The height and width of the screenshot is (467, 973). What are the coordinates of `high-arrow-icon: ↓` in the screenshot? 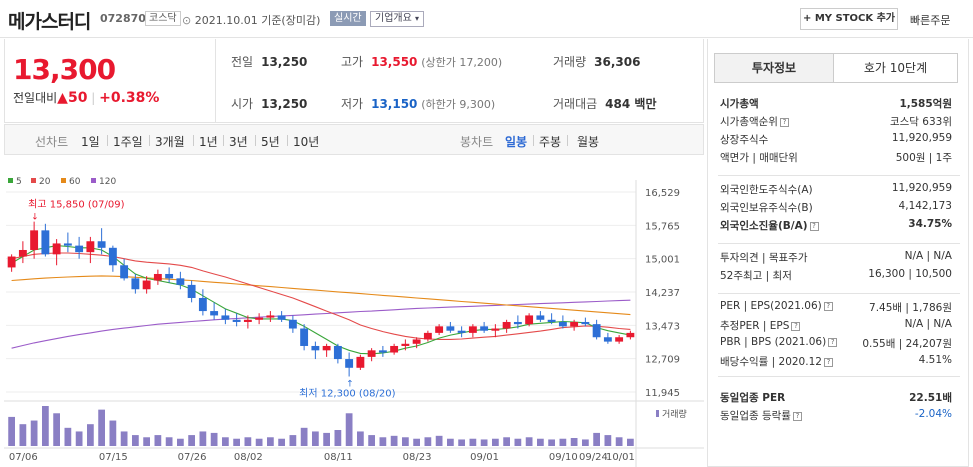 It's located at (35, 218).